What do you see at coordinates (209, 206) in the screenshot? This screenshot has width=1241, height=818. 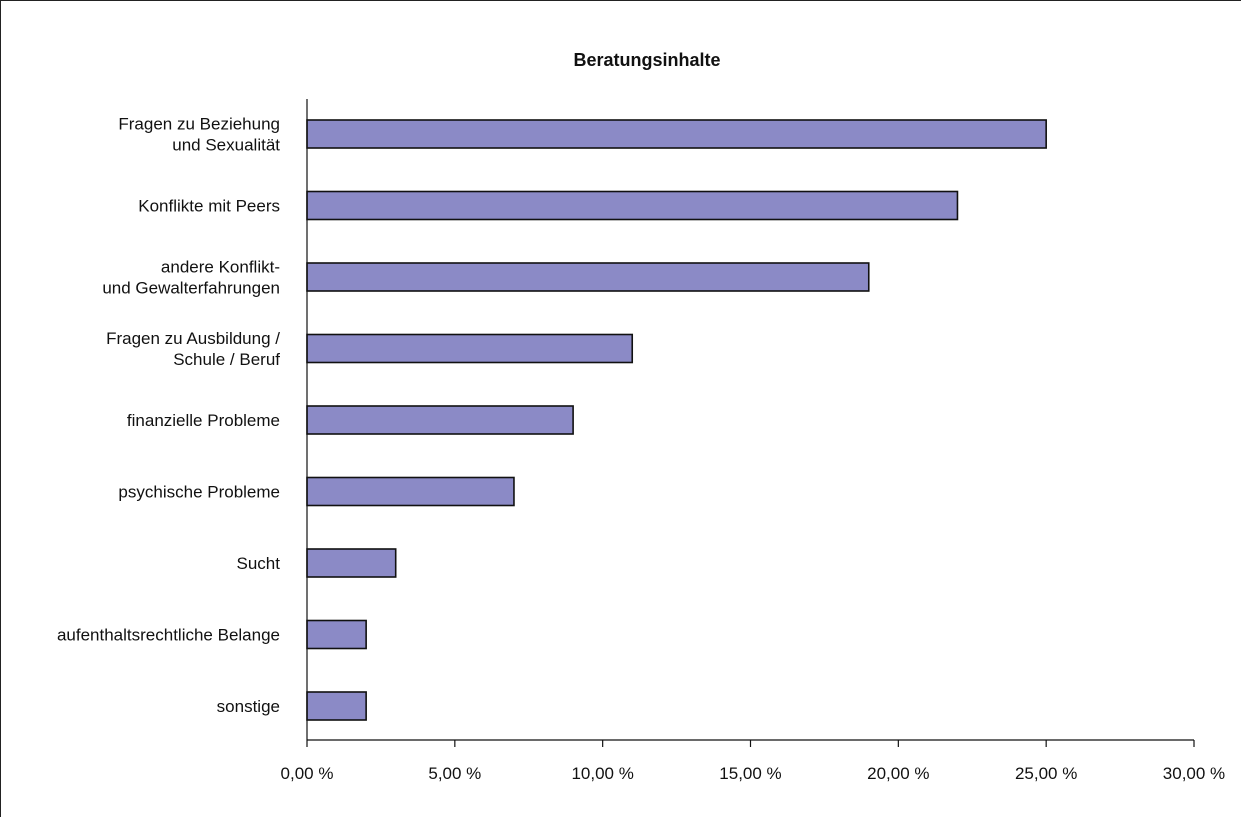 I see `category-label-1: Konflikte mit Peers` at bounding box center [209, 206].